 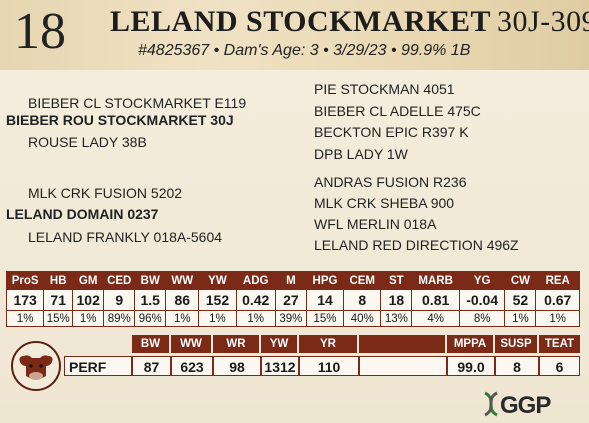 What do you see at coordinates (237, 366) in the screenshot?
I see `perf-value: 98` at bounding box center [237, 366].